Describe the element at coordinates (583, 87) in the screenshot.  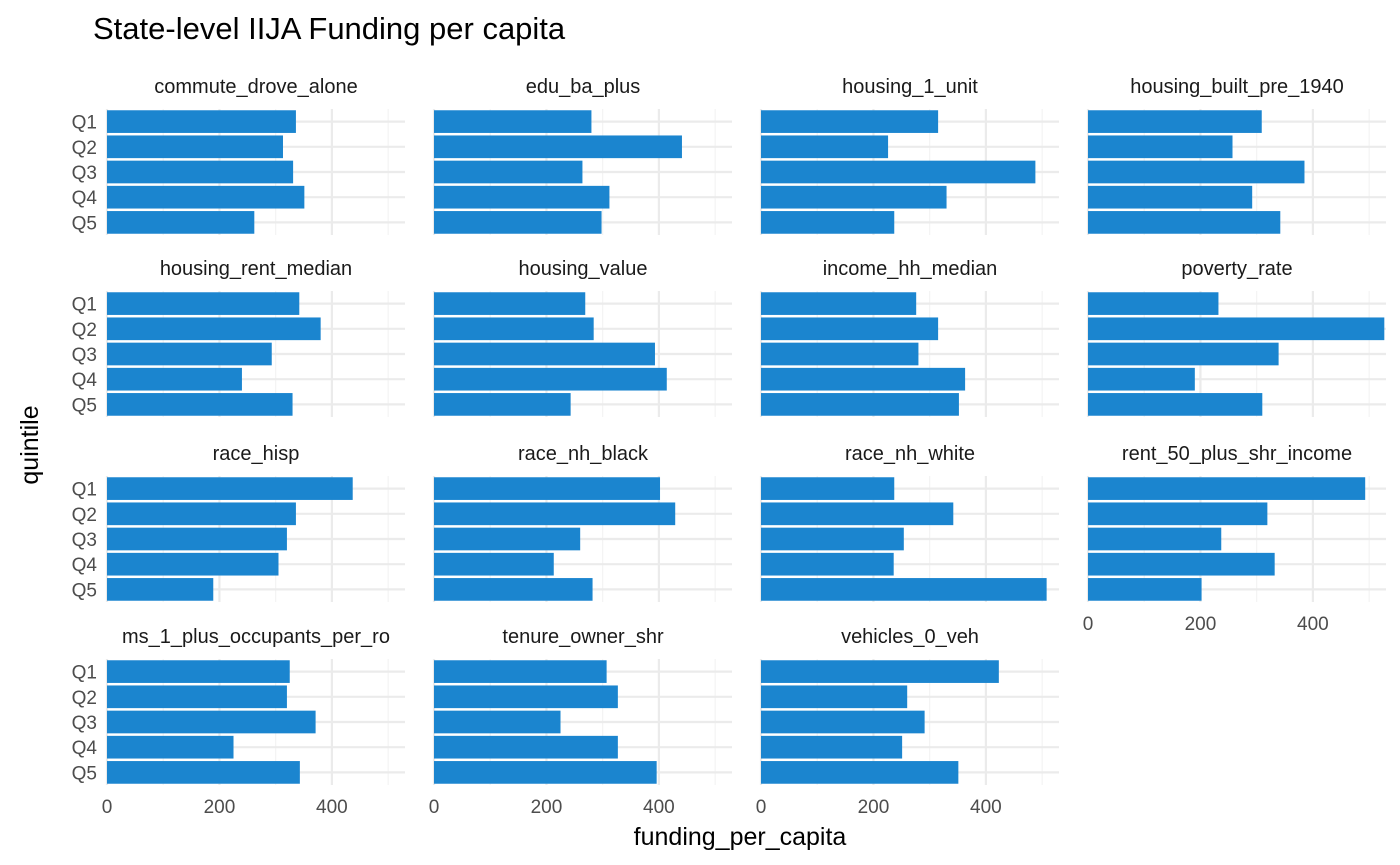
I see `facet-strip-label: edu_ba_plus` at that location.